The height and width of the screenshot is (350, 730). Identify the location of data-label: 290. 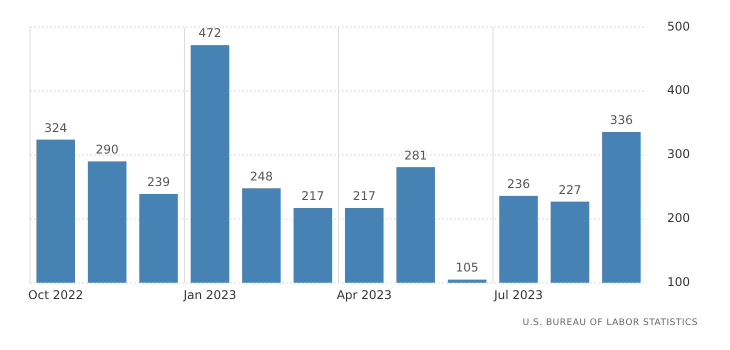
(107, 149).